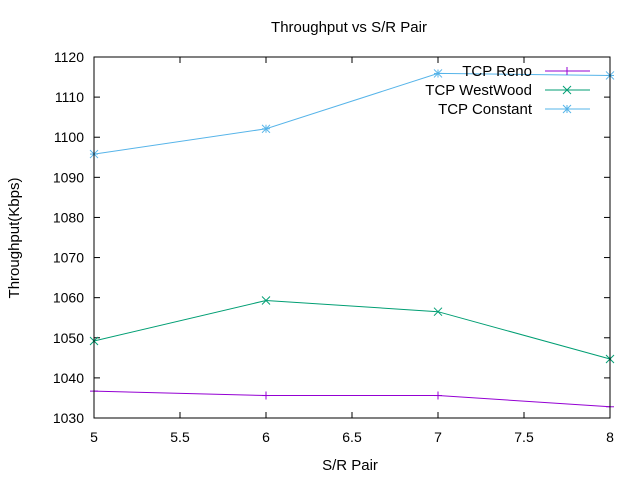 The image size is (640, 480). What do you see at coordinates (485, 109) in the screenshot?
I see `legend-label: TCP Constant` at bounding box center [485, 109].